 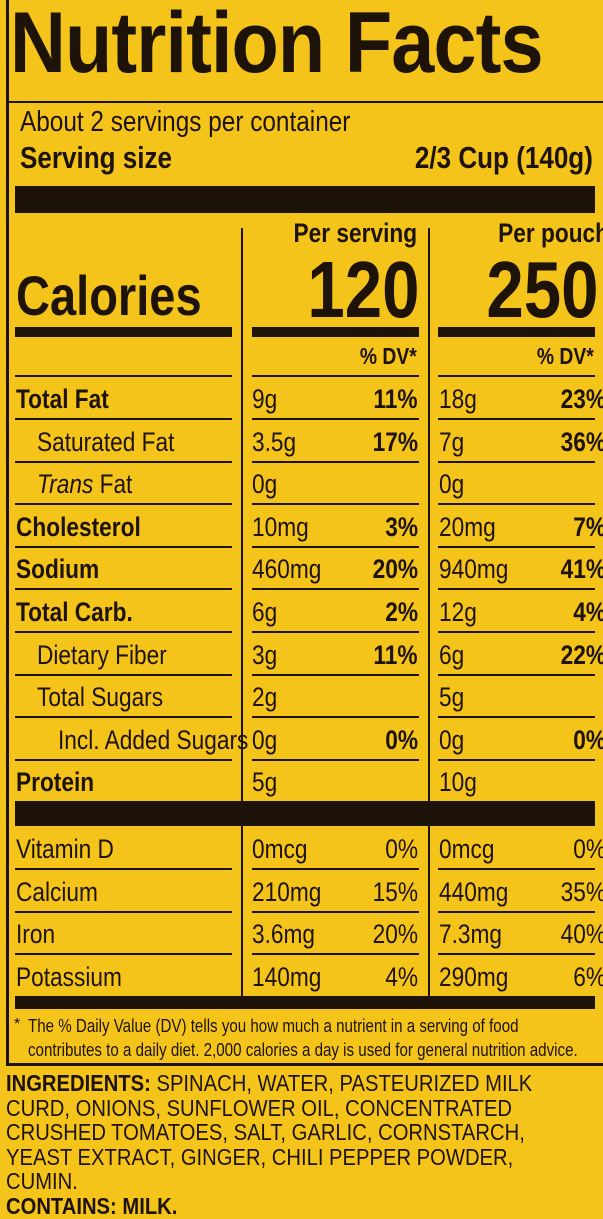 I want to click on serving-dv: 15%, so click(x=395, y=891).